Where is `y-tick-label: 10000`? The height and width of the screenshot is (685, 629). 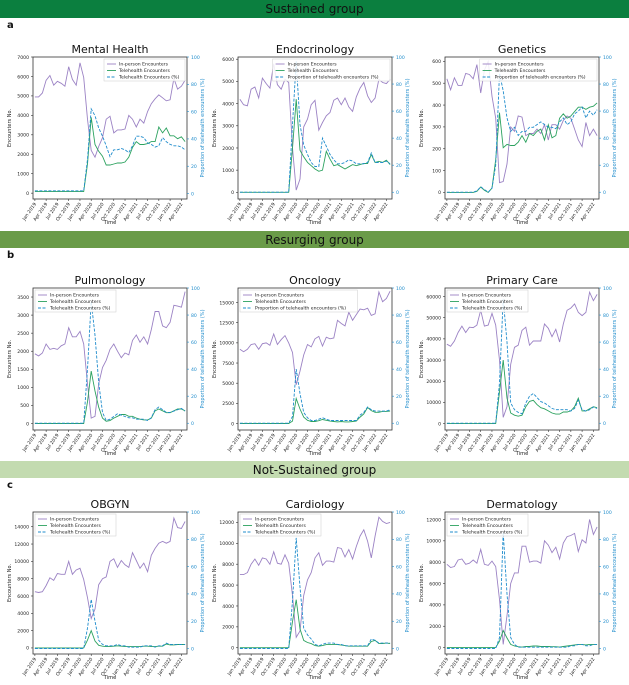
y-tick-label: 10000 is located at coordinates (226, 544).